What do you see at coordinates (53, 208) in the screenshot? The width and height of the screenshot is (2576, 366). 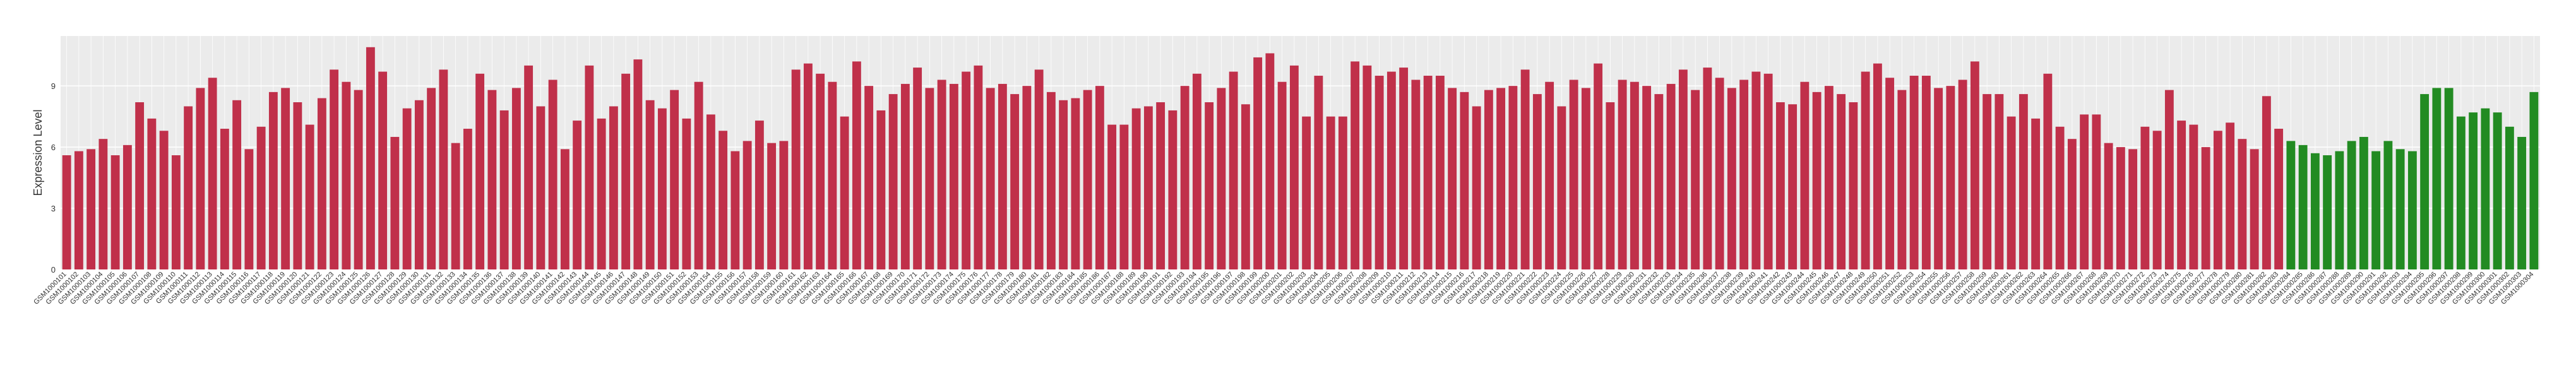 I see `y-tick-label: 3` at bounding box center [53, 208].